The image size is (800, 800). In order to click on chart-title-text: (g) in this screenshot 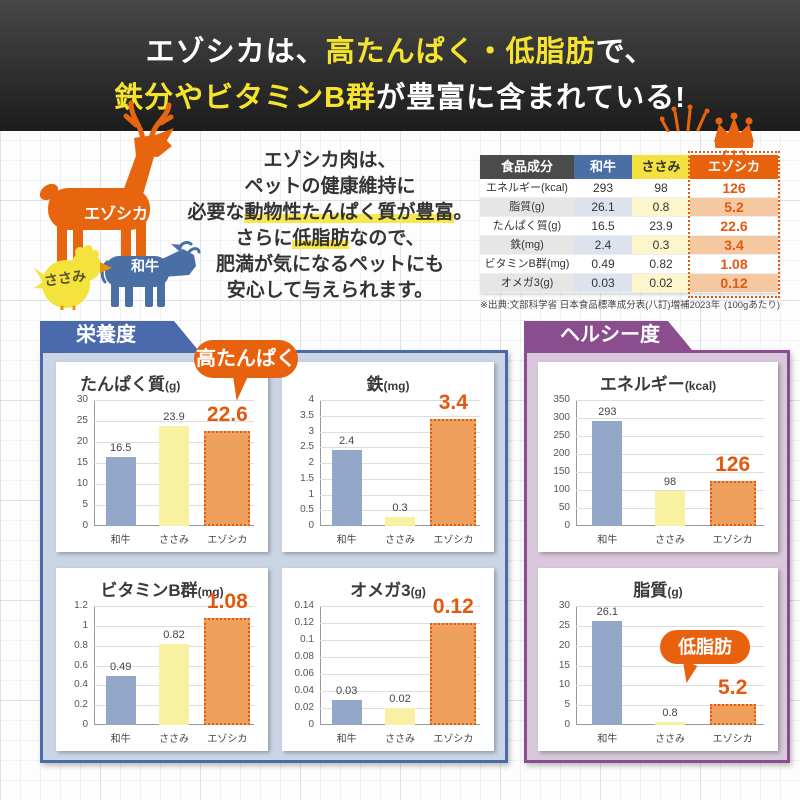, I will do `click(173, 386)`.